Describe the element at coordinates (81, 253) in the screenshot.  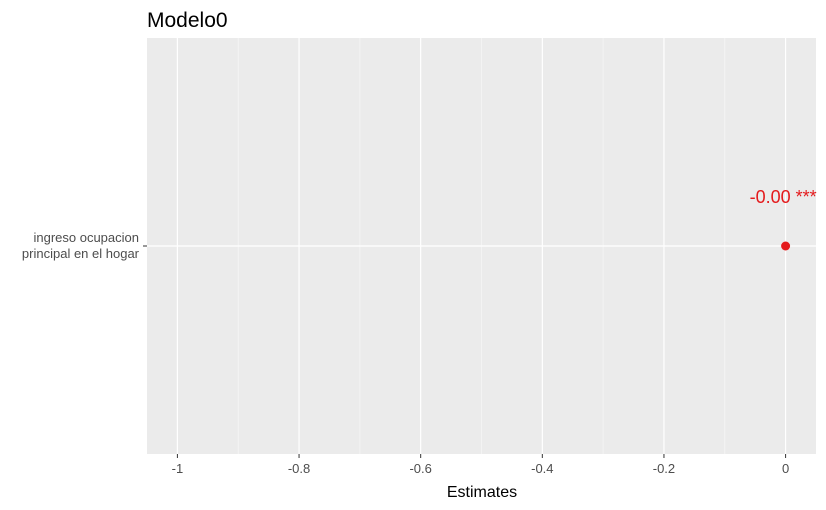
I see `y-tick-label: principal en el hogar` at that location.